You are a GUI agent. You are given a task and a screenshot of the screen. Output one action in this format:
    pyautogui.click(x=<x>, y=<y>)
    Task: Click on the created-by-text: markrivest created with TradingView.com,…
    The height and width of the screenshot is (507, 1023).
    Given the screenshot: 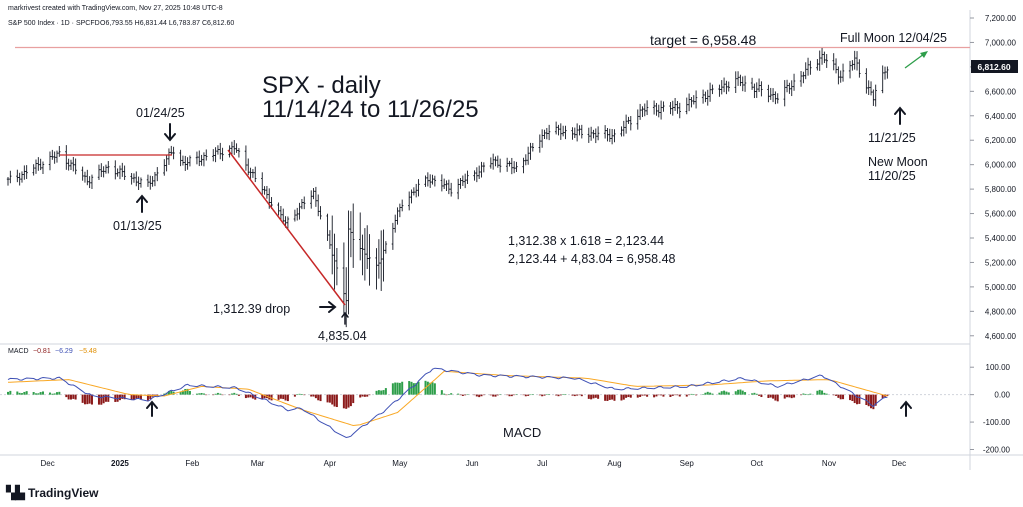 What is the action you would take?
    pyautogui.click(x=115, y=8)
    